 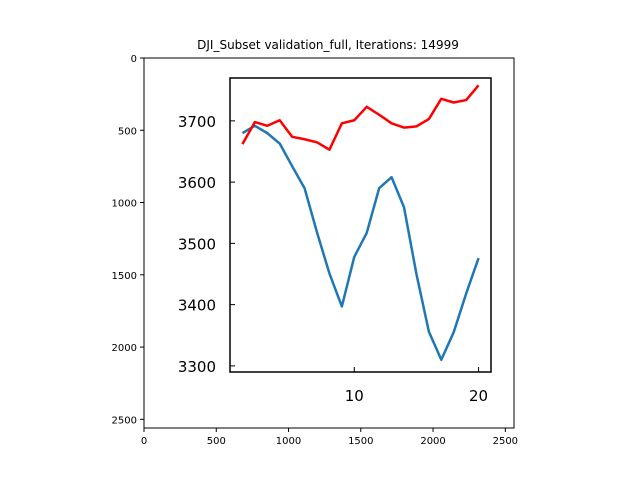 I want to click on outer-y-tick-label: 1500, so click(x=124, y=276).